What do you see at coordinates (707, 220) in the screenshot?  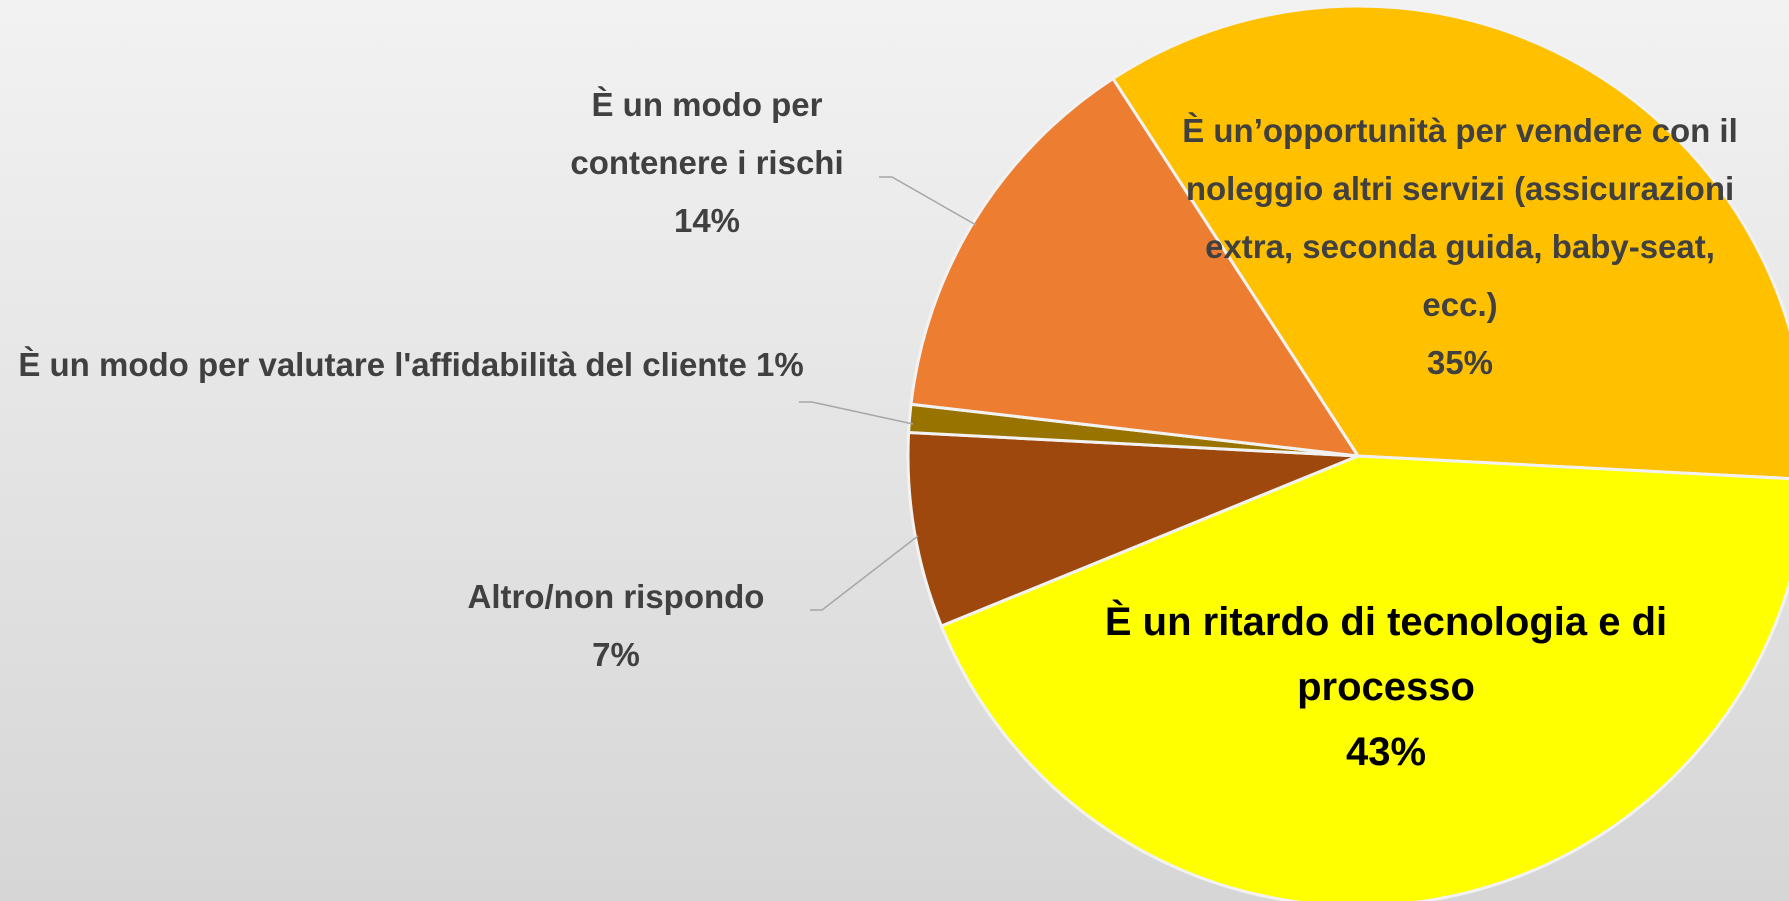 I see `value-label: 14%` at bounding box center [707, 220].